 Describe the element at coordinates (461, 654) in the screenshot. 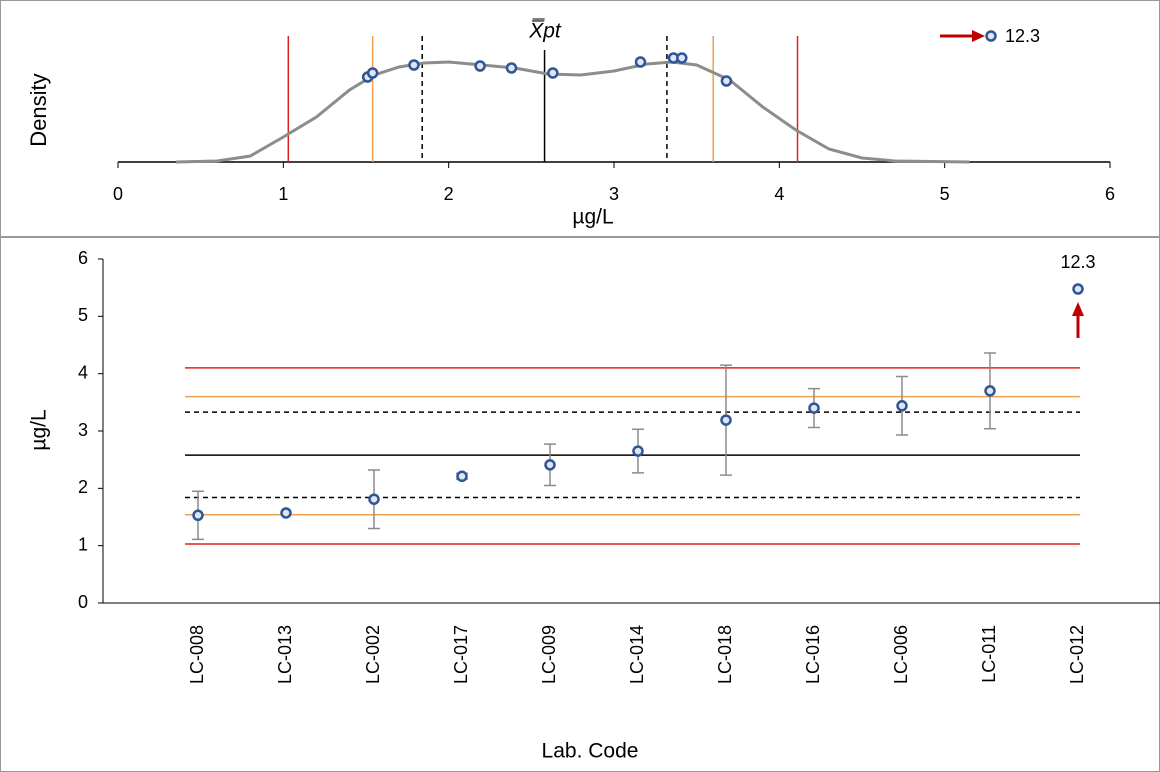

I see `x-tick-label: LC-017` at that location.